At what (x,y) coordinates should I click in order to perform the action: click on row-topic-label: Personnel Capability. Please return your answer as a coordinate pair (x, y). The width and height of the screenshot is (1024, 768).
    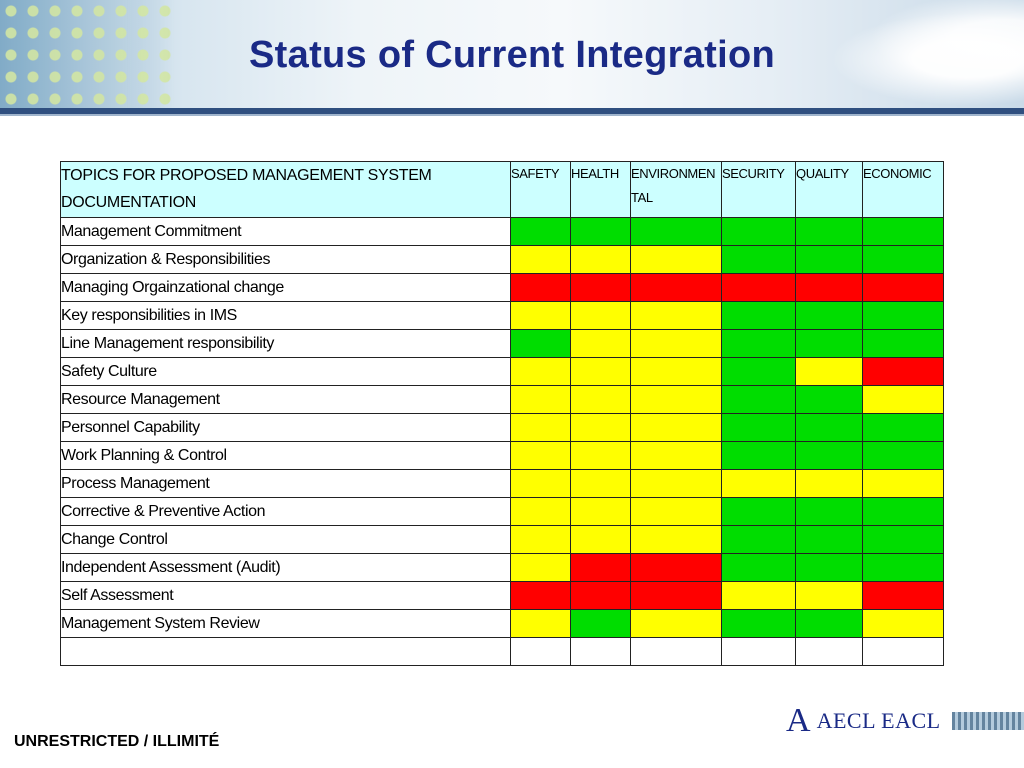
    Looking at the image, I should click on (285, 427).